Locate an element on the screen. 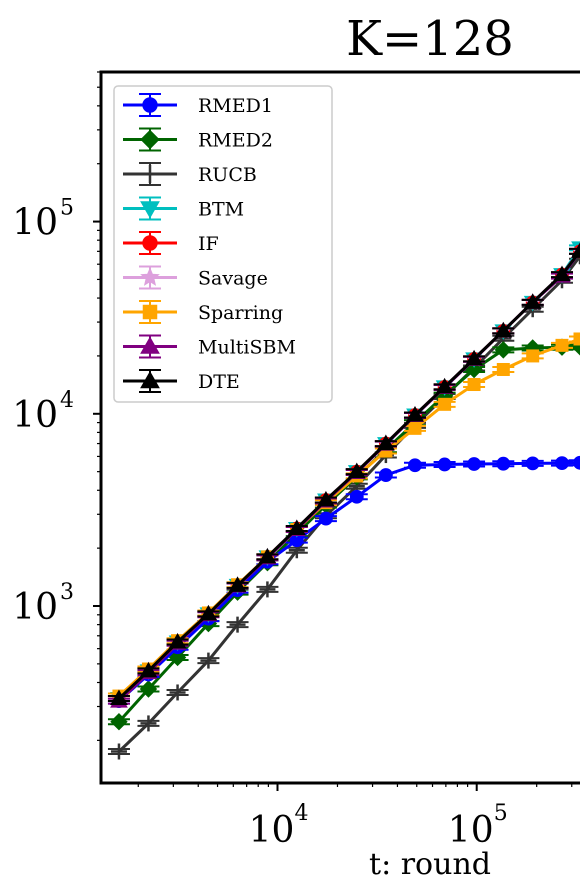 This screenshot has height=886, width=580. legend-label: BTM is located at coordinates (221, 210).